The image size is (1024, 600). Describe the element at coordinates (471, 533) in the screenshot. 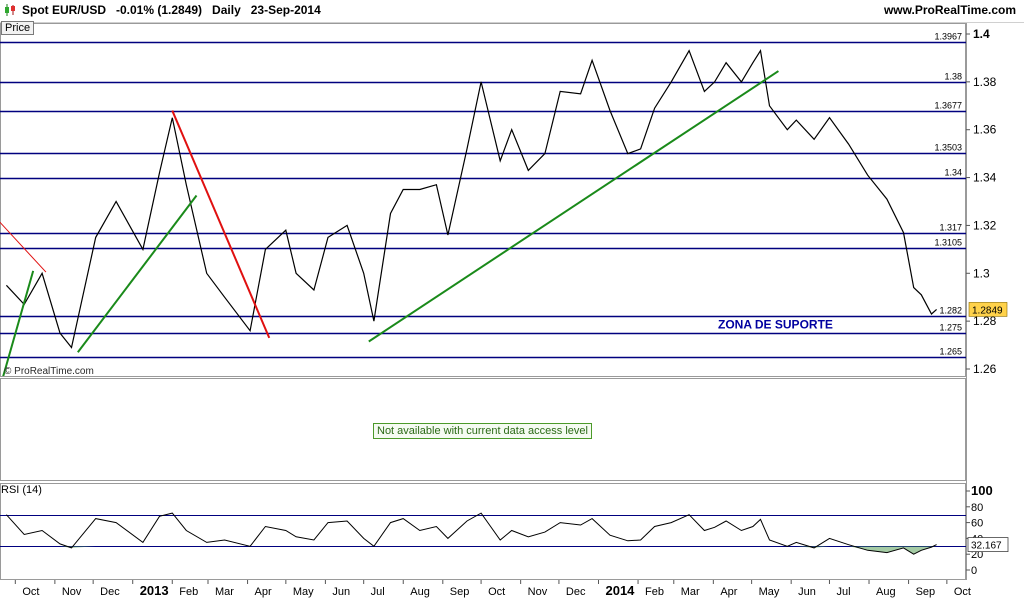

I see `rsi-line` at that location.